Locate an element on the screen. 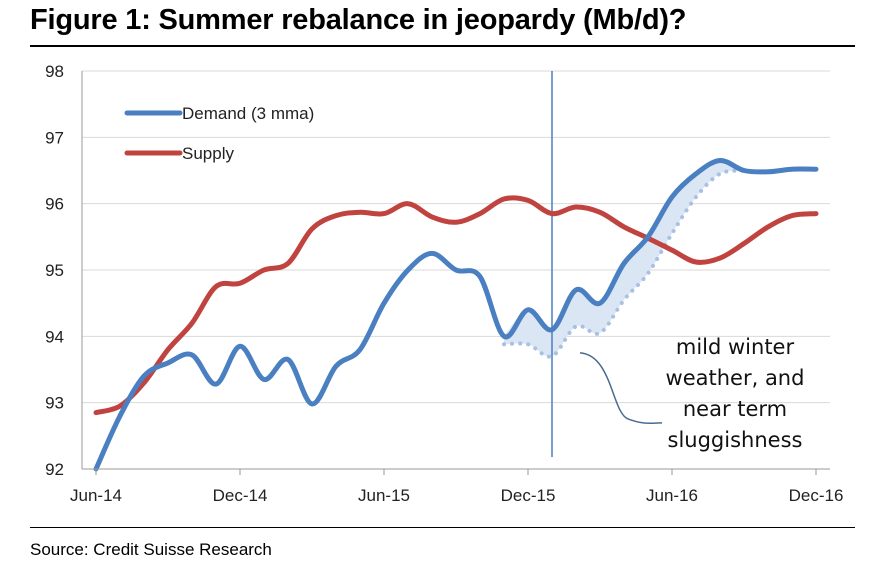 The height and width of the screenshot is (571, 875). annotation-line-2: weather, and is located at coordinates (735, 378).